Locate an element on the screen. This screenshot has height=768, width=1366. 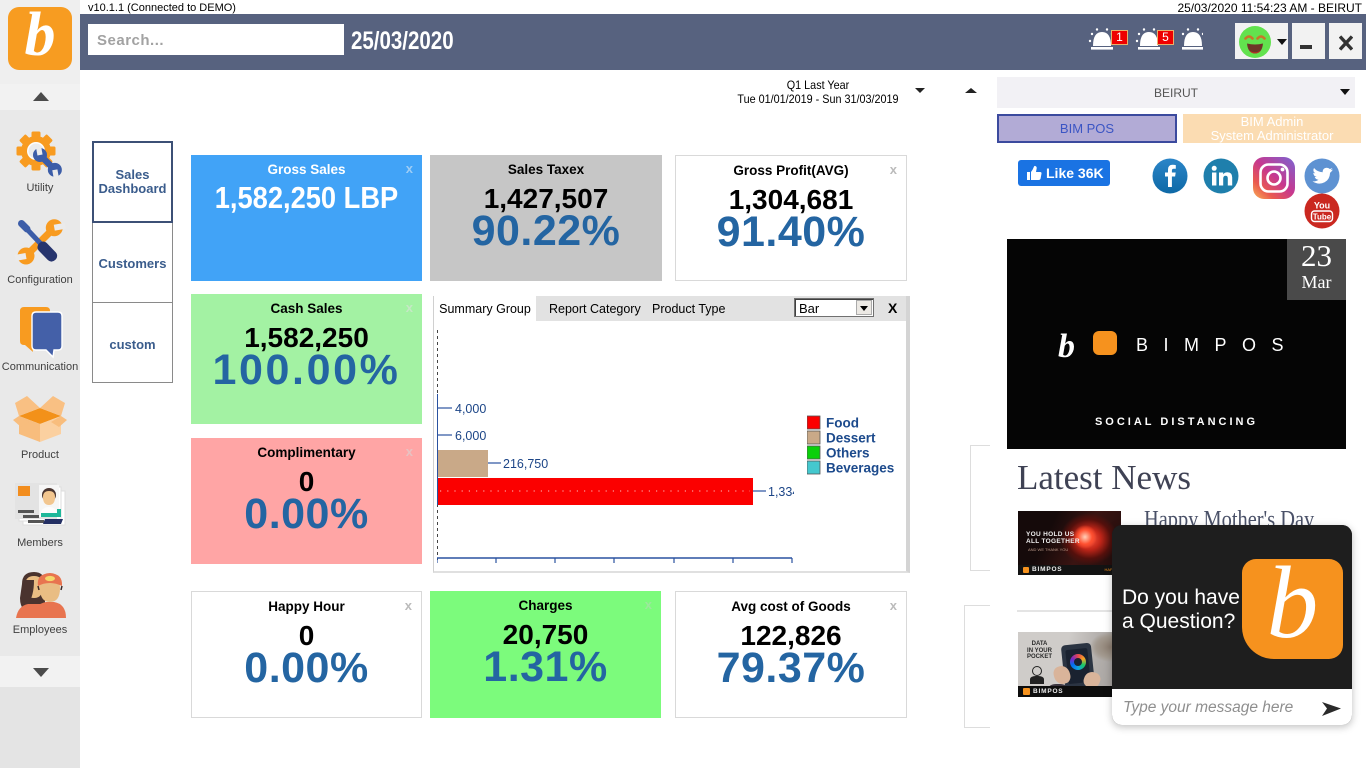
svg-text: Food is located at coordinates (842, 423).